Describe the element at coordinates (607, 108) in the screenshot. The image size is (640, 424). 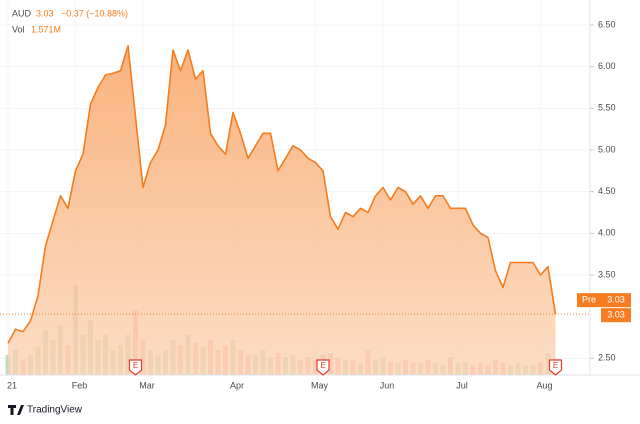
I see `y-tick-label: 5.50` at that location.